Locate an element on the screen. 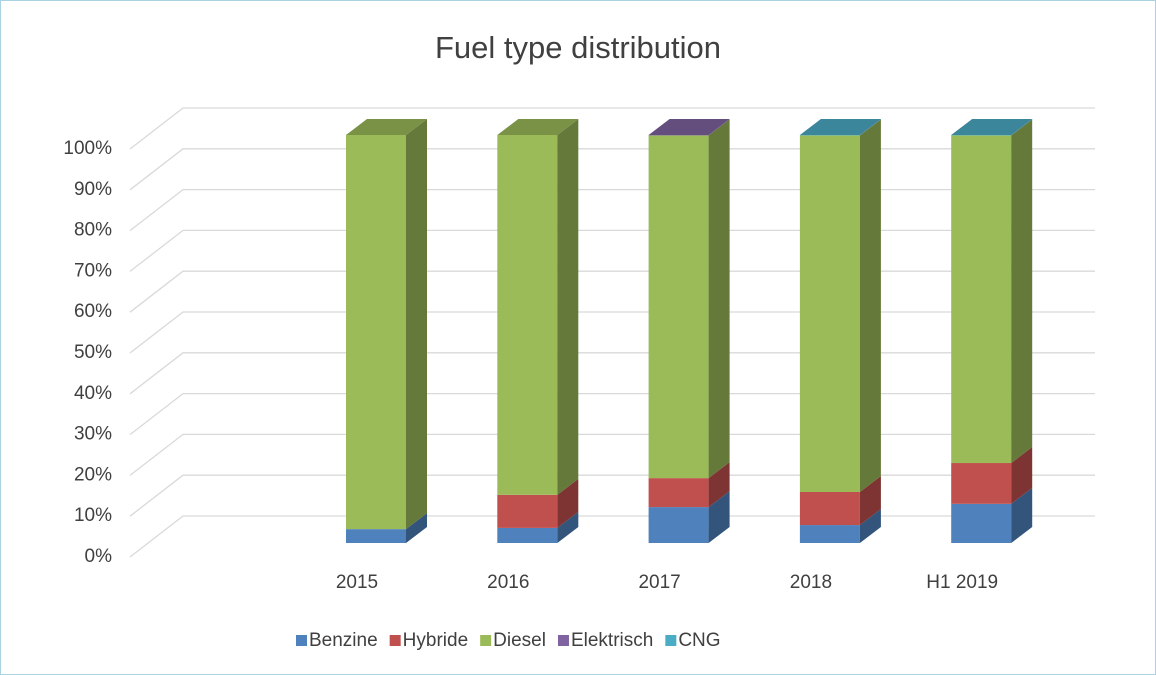  legend-label: Benzine is located at coordinates (343, 640).